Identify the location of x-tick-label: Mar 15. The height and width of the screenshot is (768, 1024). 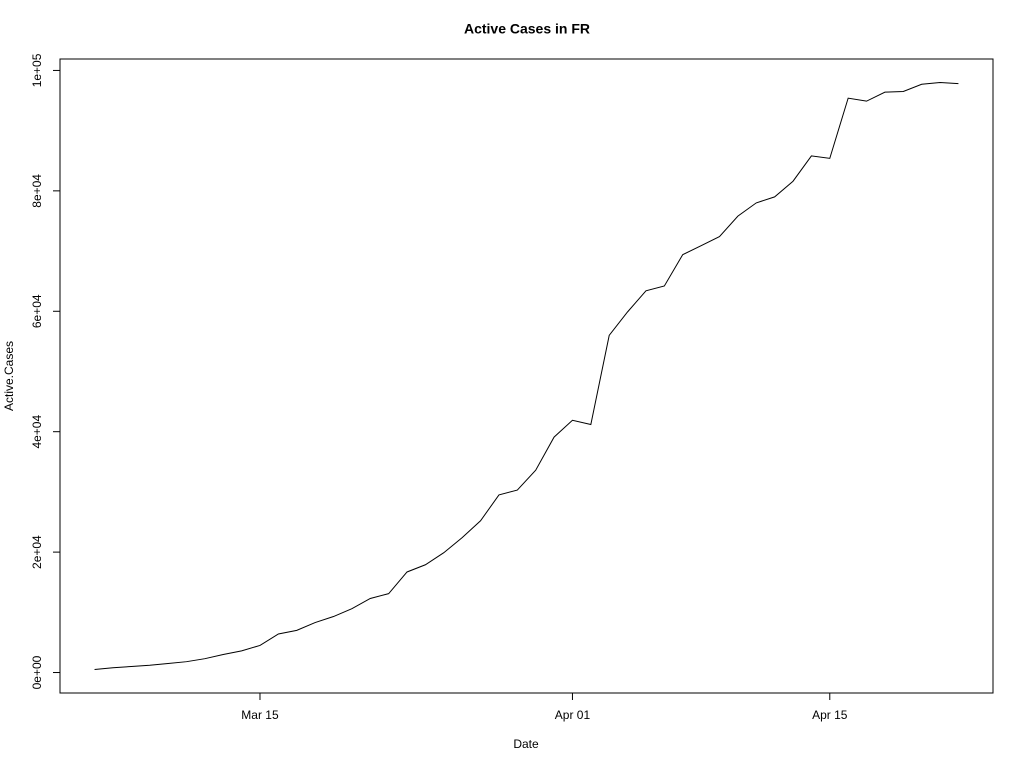
(260, 715).